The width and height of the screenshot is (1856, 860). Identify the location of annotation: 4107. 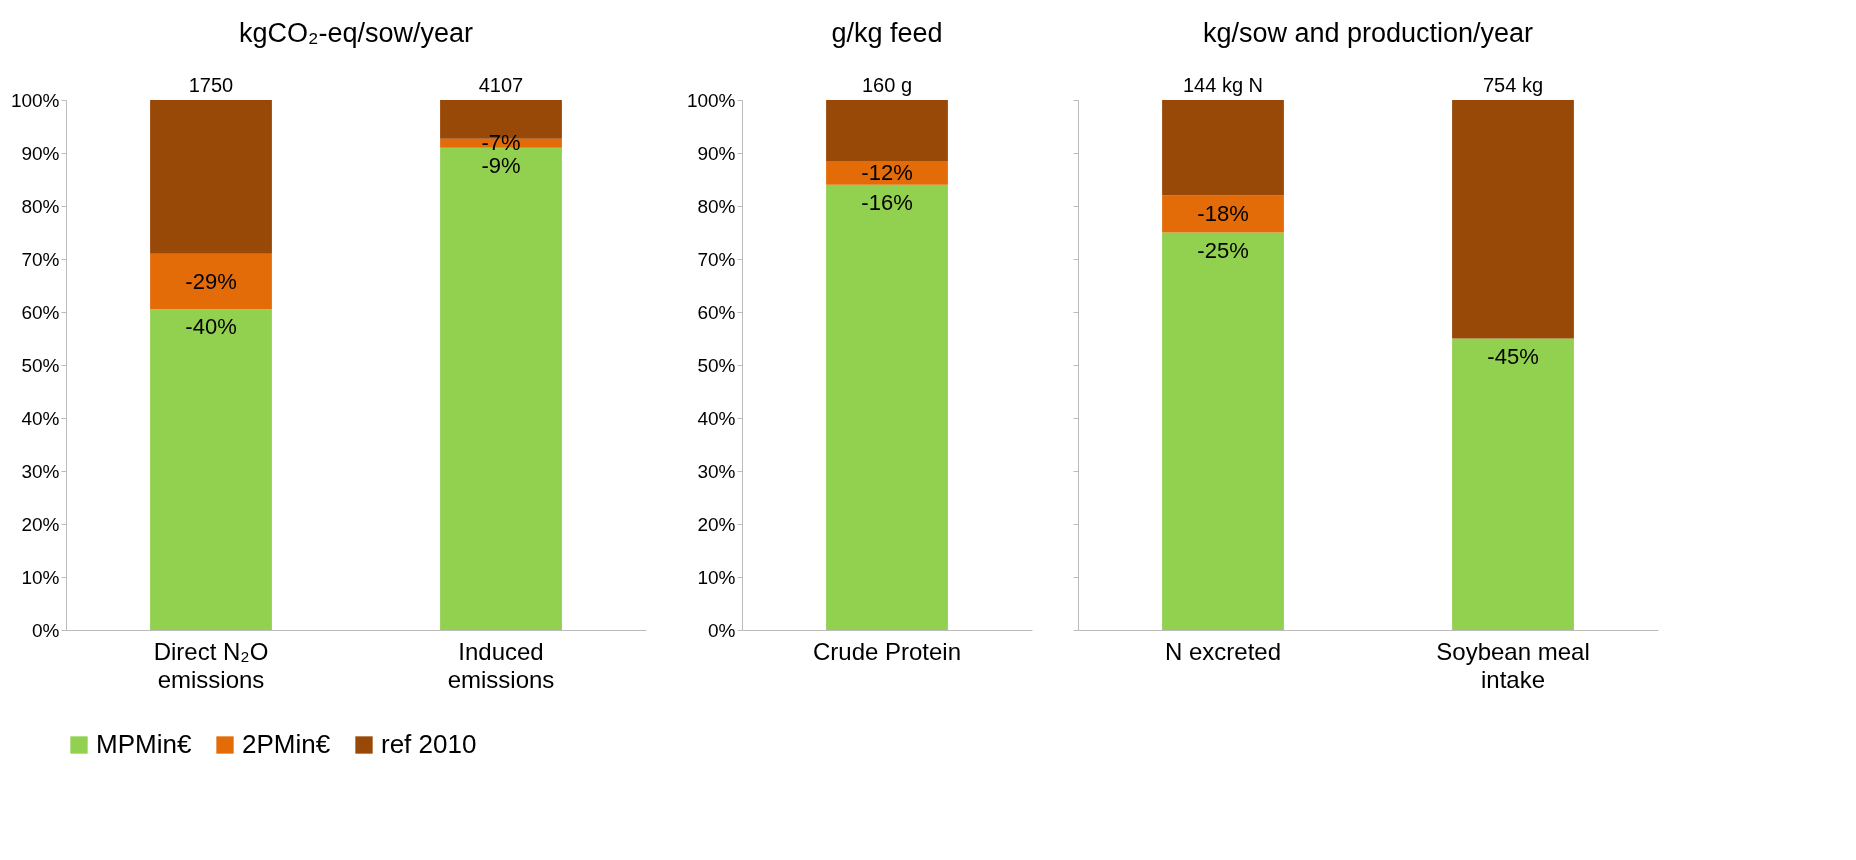
(501, 85).